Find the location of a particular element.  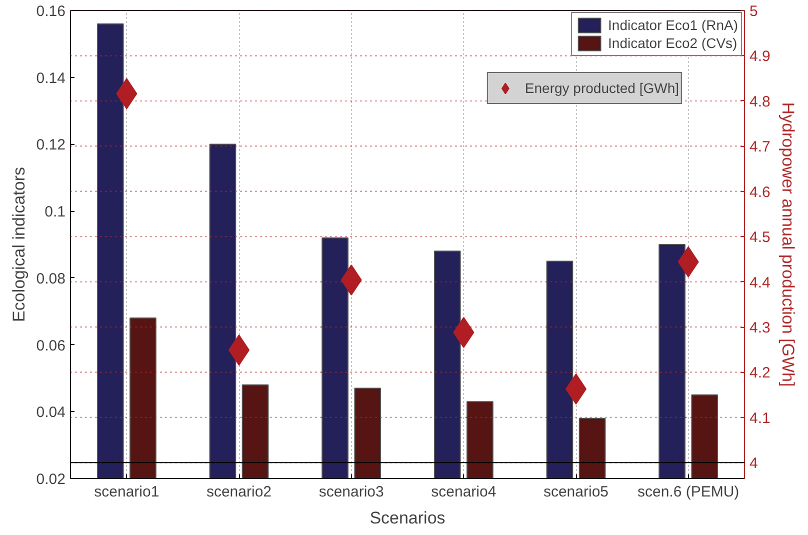

y2-tick-label: 4.5 is located at coordinates (760, 237).